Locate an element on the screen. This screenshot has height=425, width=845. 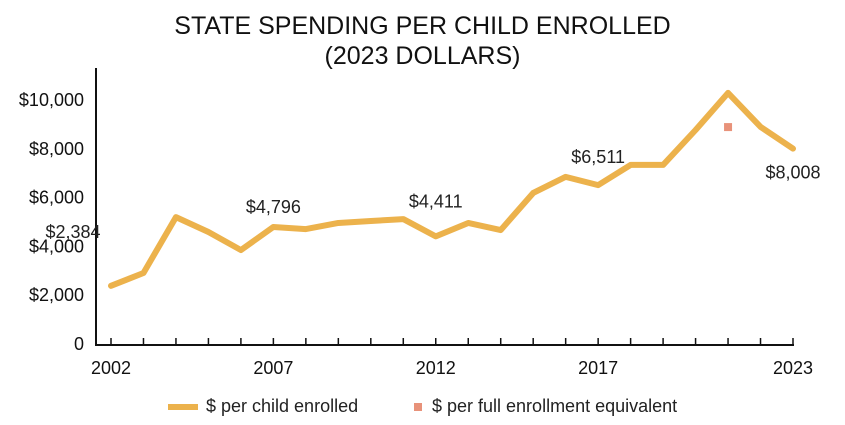
legend-item-full-enrollment: $ per full enrollment equivalent is located at coordinates (545, 406).